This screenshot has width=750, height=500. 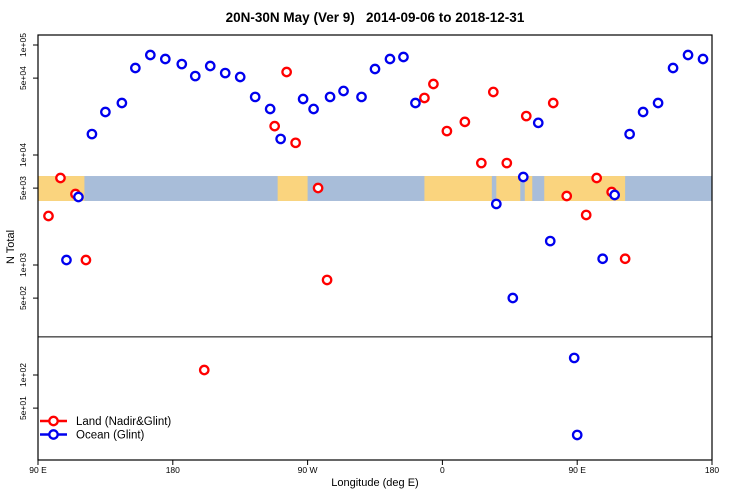 I want to click on y-tick-label: 5e+04, so click(x=23, y=78).